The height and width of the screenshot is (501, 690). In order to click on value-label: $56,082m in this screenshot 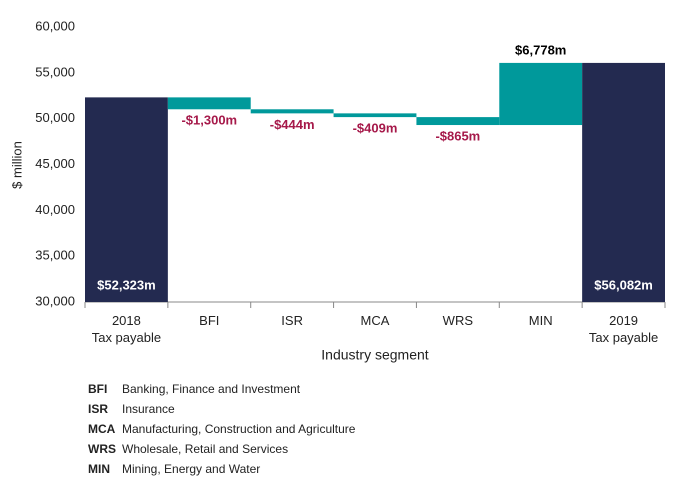, I will do `click(623, 284)`.